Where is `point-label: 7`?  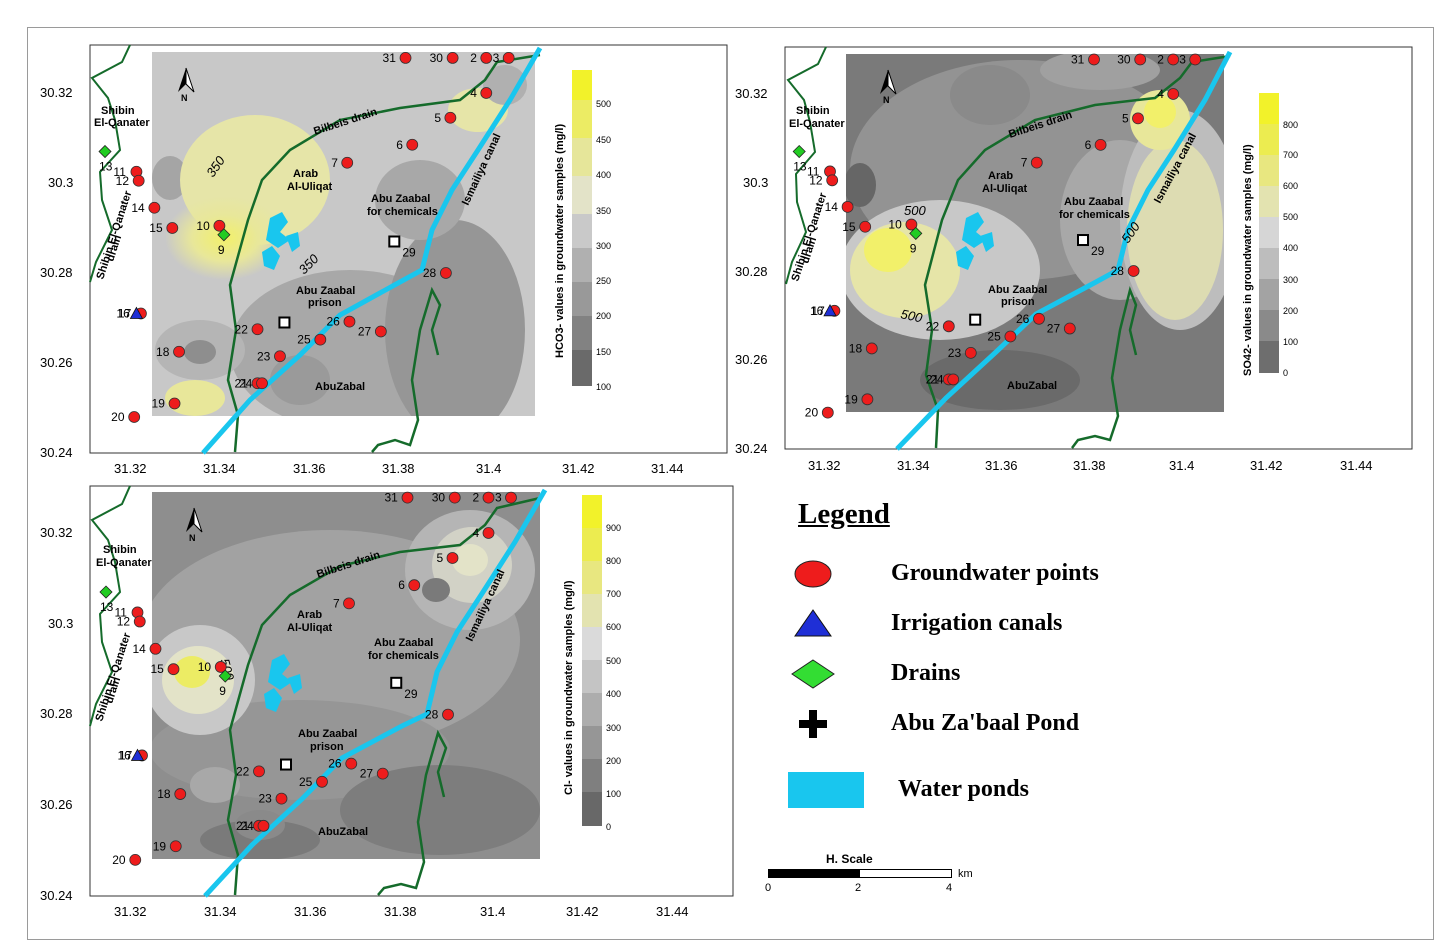
point-label: 7 is located at coordinates (334, 163).